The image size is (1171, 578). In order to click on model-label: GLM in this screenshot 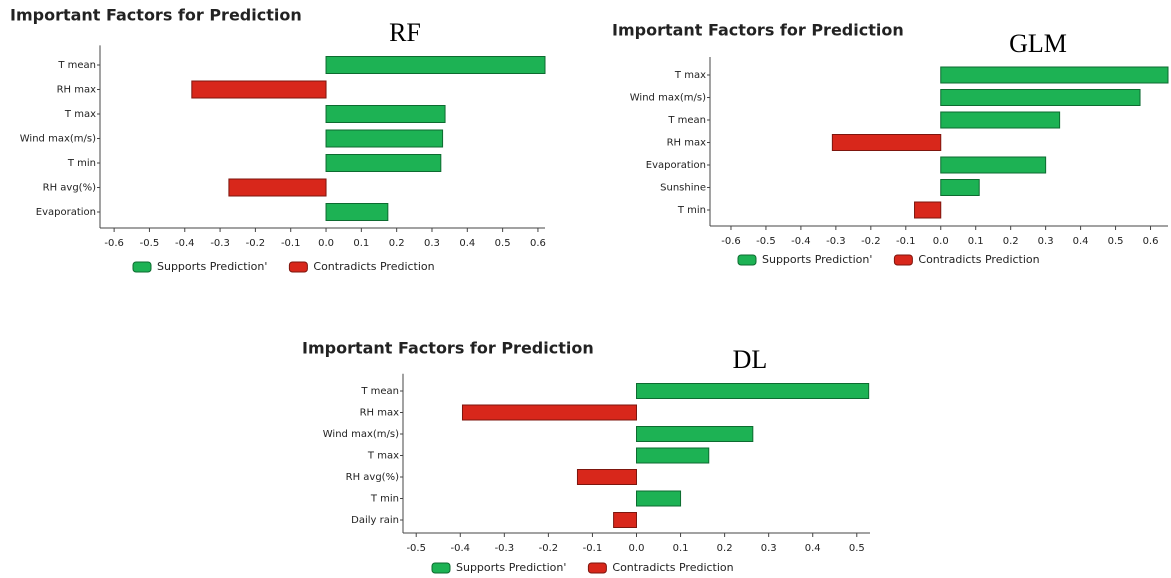, I will do `click(1038, 43)`.